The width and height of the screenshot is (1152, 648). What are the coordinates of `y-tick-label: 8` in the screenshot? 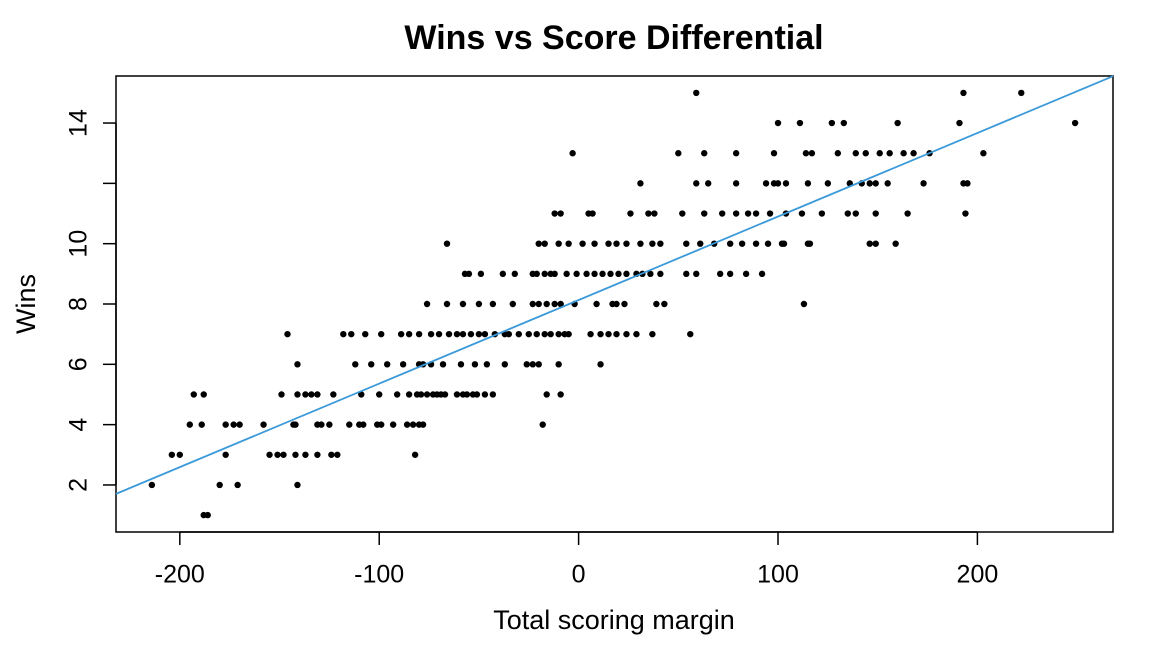 It's located at (79, 304).